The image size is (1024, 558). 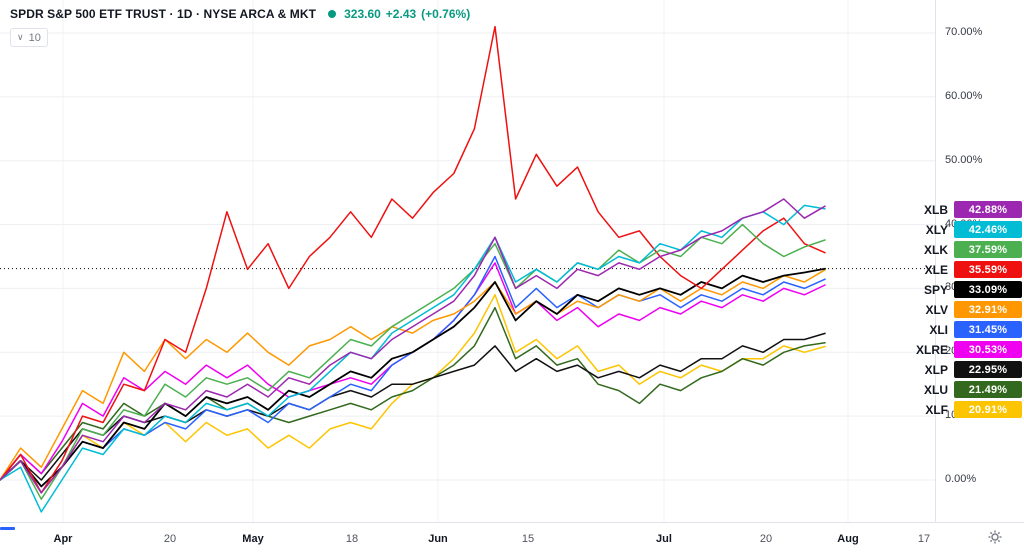 I want to click on price-scale-label: 10.00%, so click(x=964, y=415).